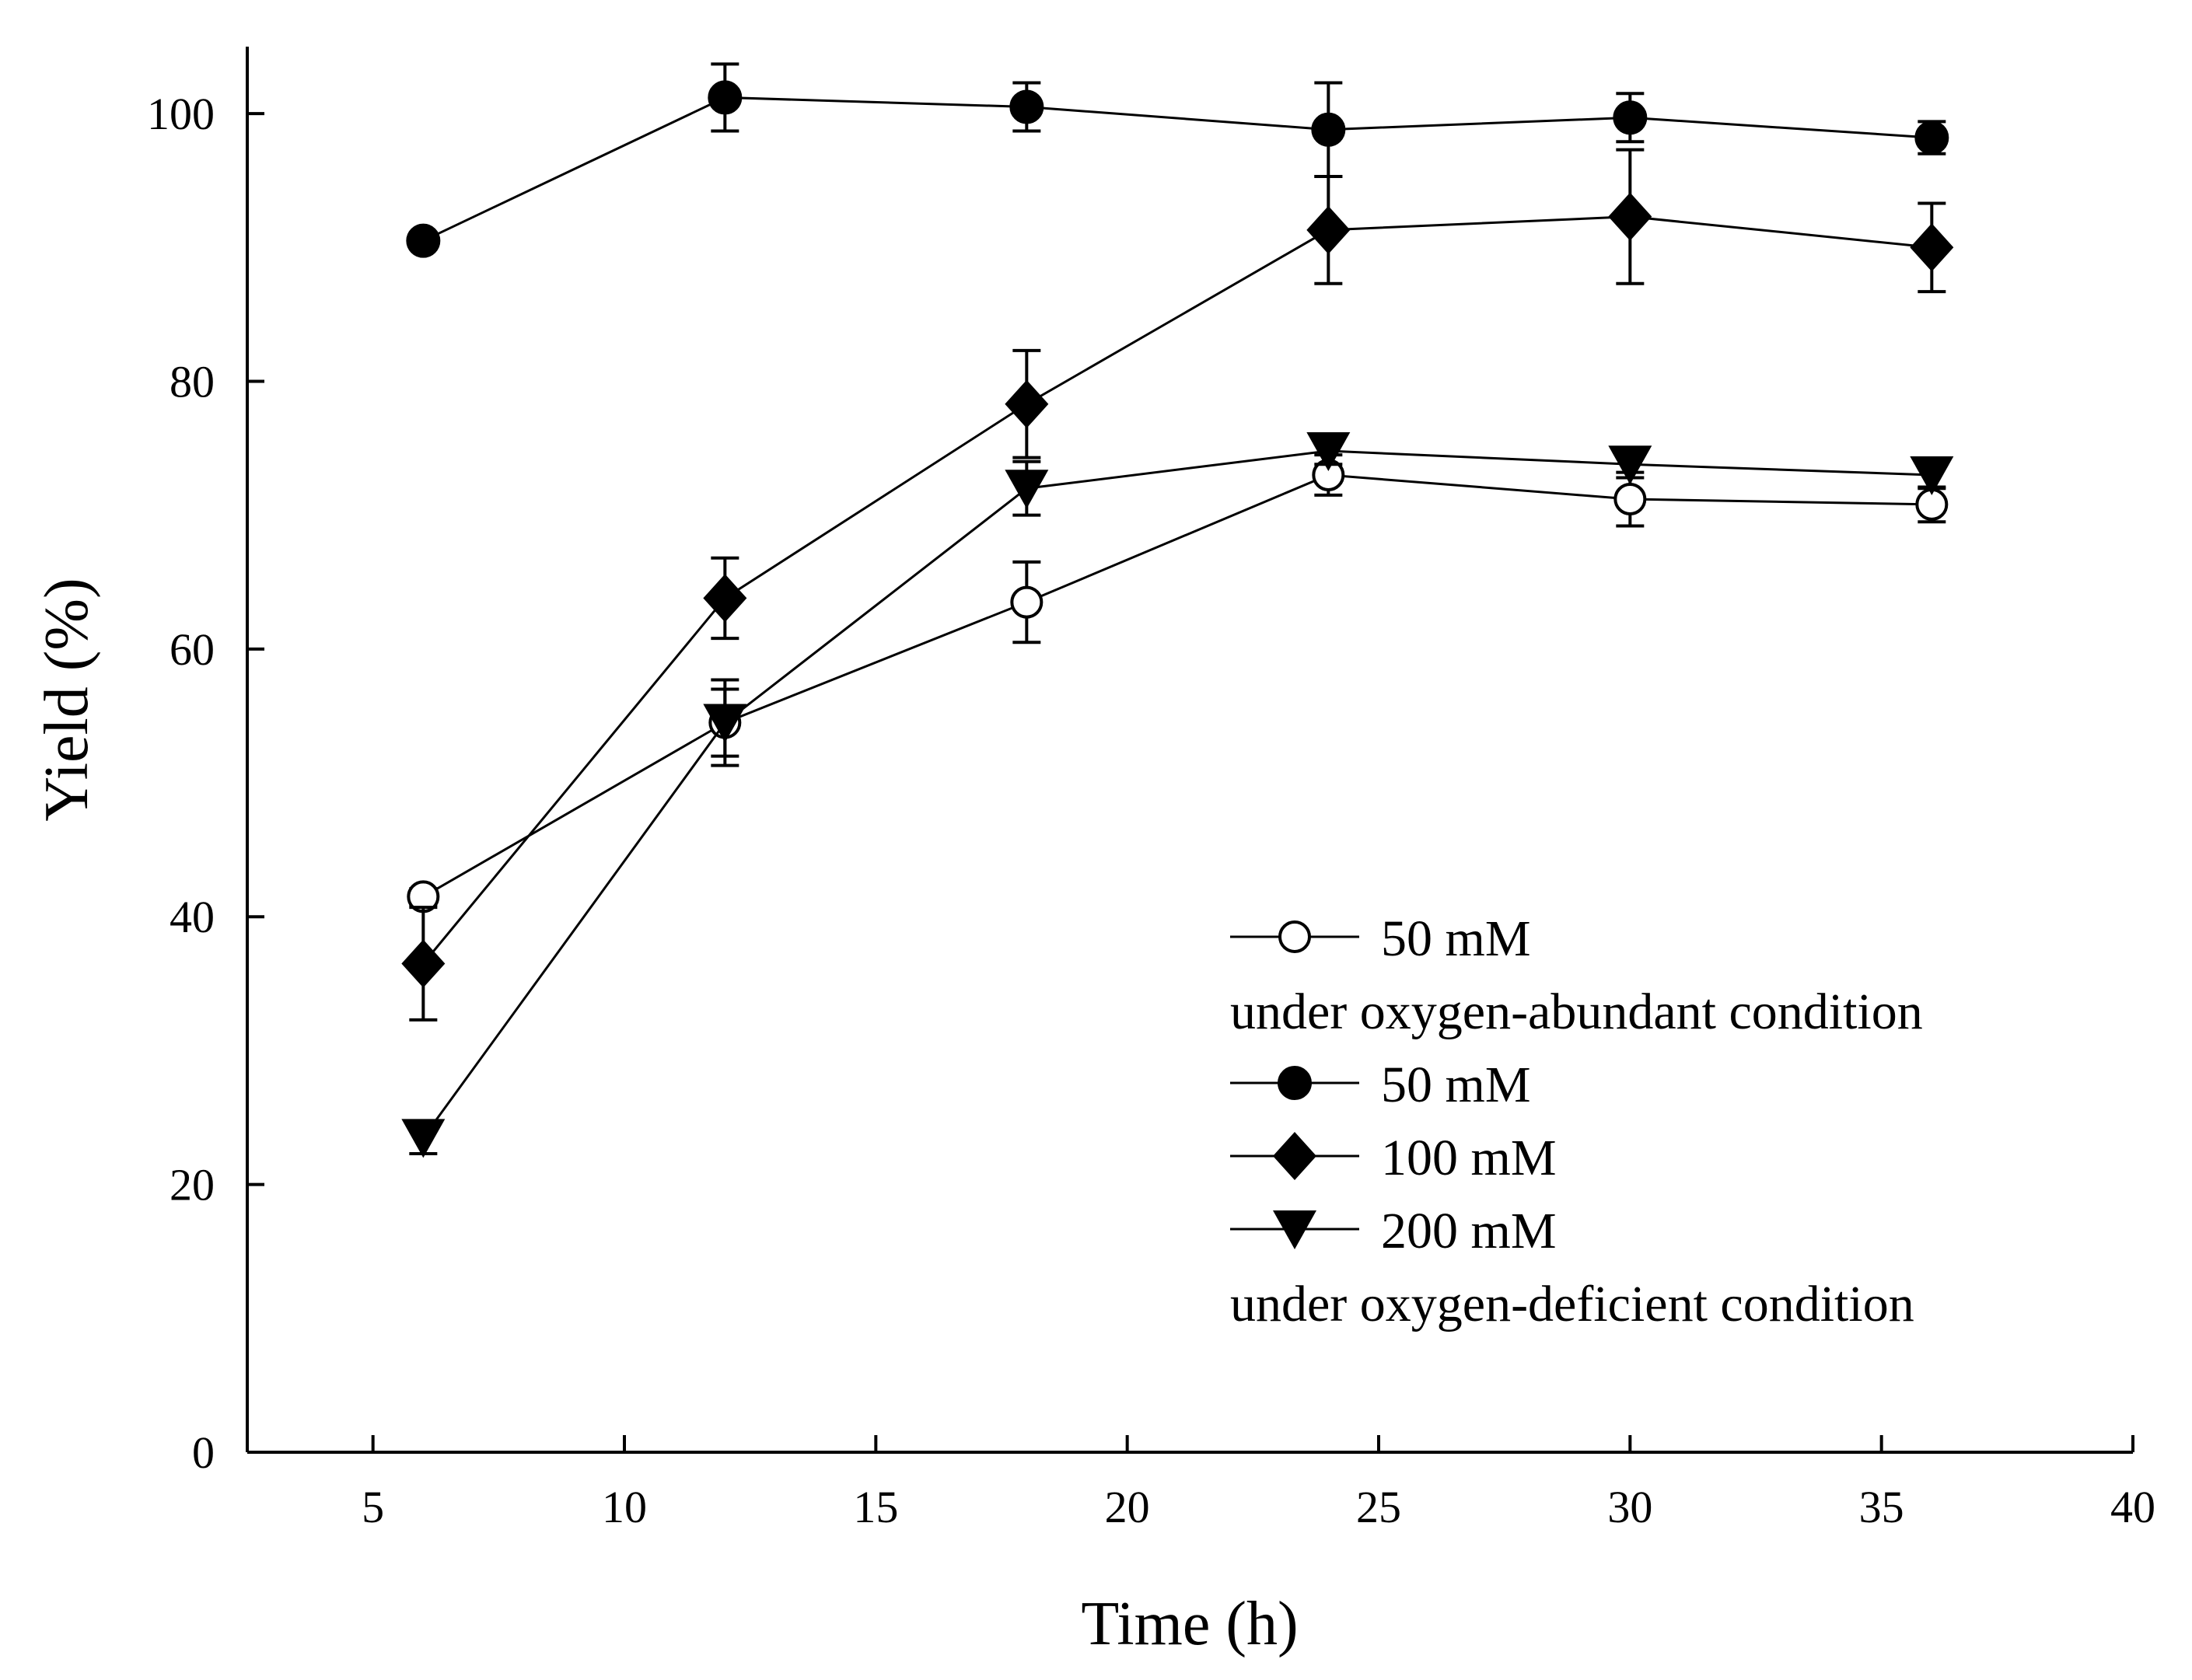 This screenshot has height=1680, width=2192. Describe the element at coordinates (875, 1507) in the screenshot. I see `x-tick-label: 15` at that location.